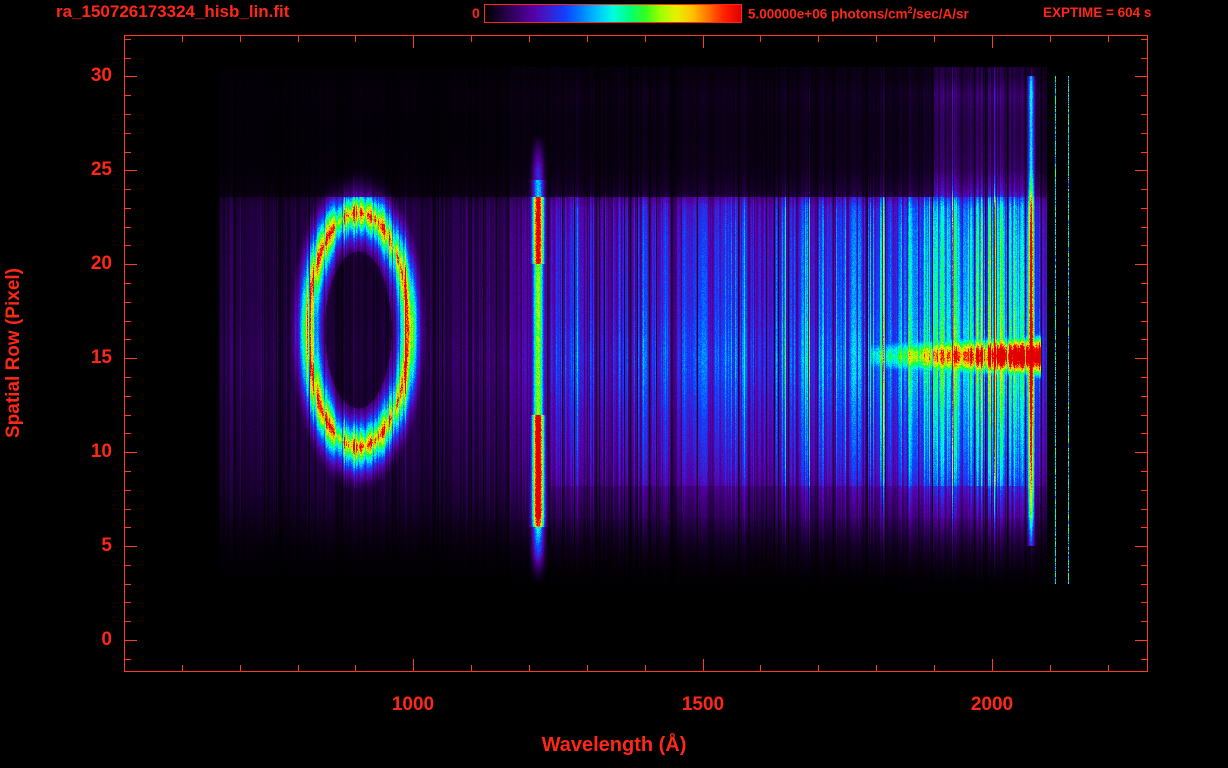 The width and height of the screenshot is (1228, 768). What do you see at coordinates (101, 75) in the screenshot?
I see `y-tick-label: 30` at bounding box center [101, 75].